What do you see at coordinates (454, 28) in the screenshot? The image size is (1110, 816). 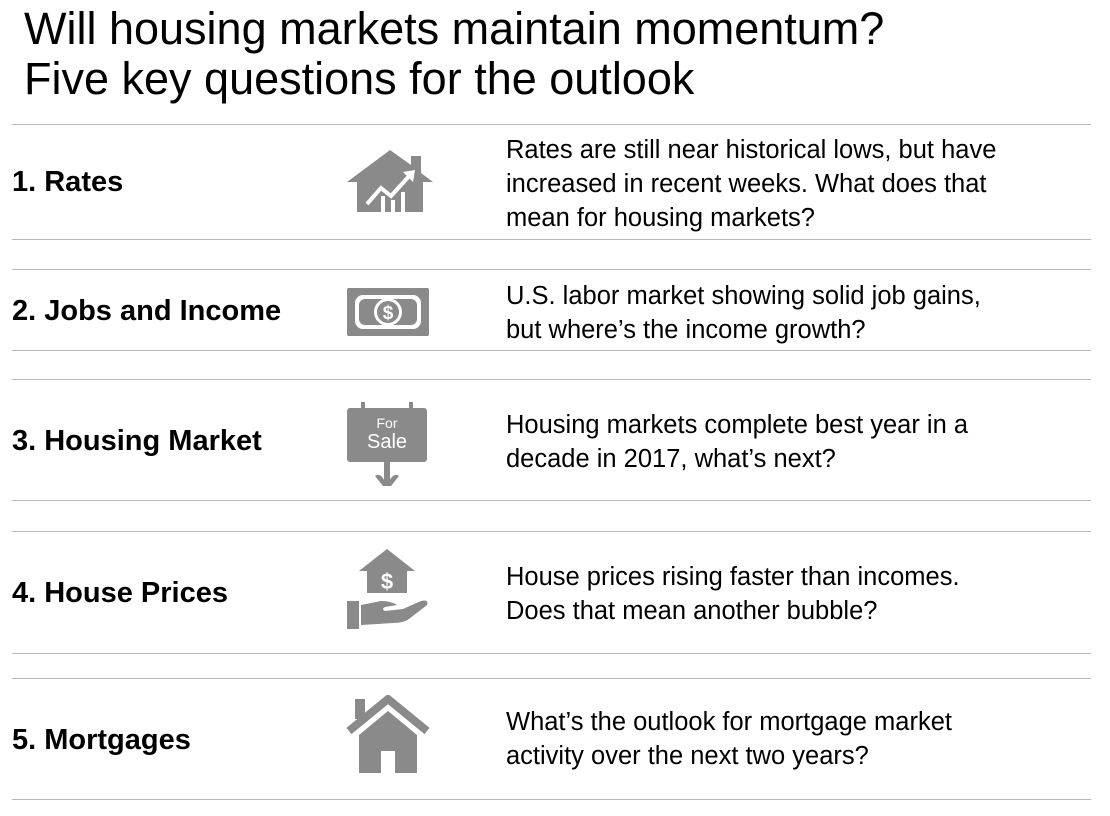 I see `title-line-1: Will housing markets maintain momentum?` at bounding box center [454, 28].